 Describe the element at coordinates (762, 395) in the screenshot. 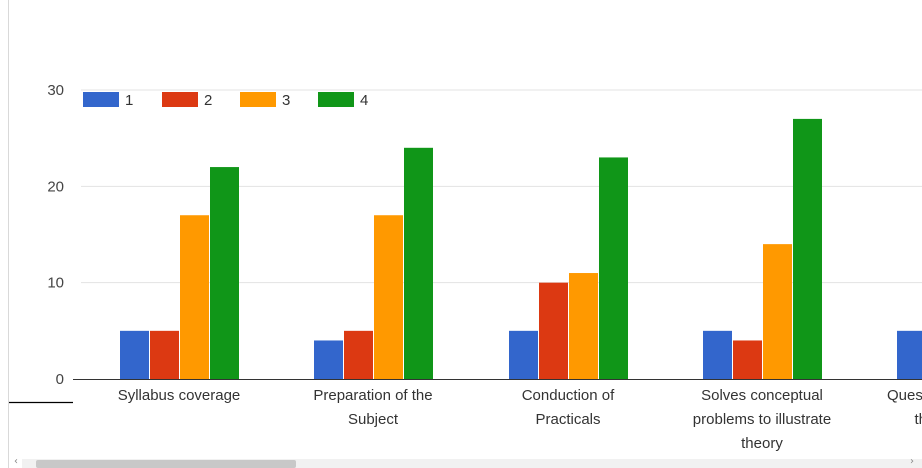

I see `category-label: Solves conceptual` at that location.